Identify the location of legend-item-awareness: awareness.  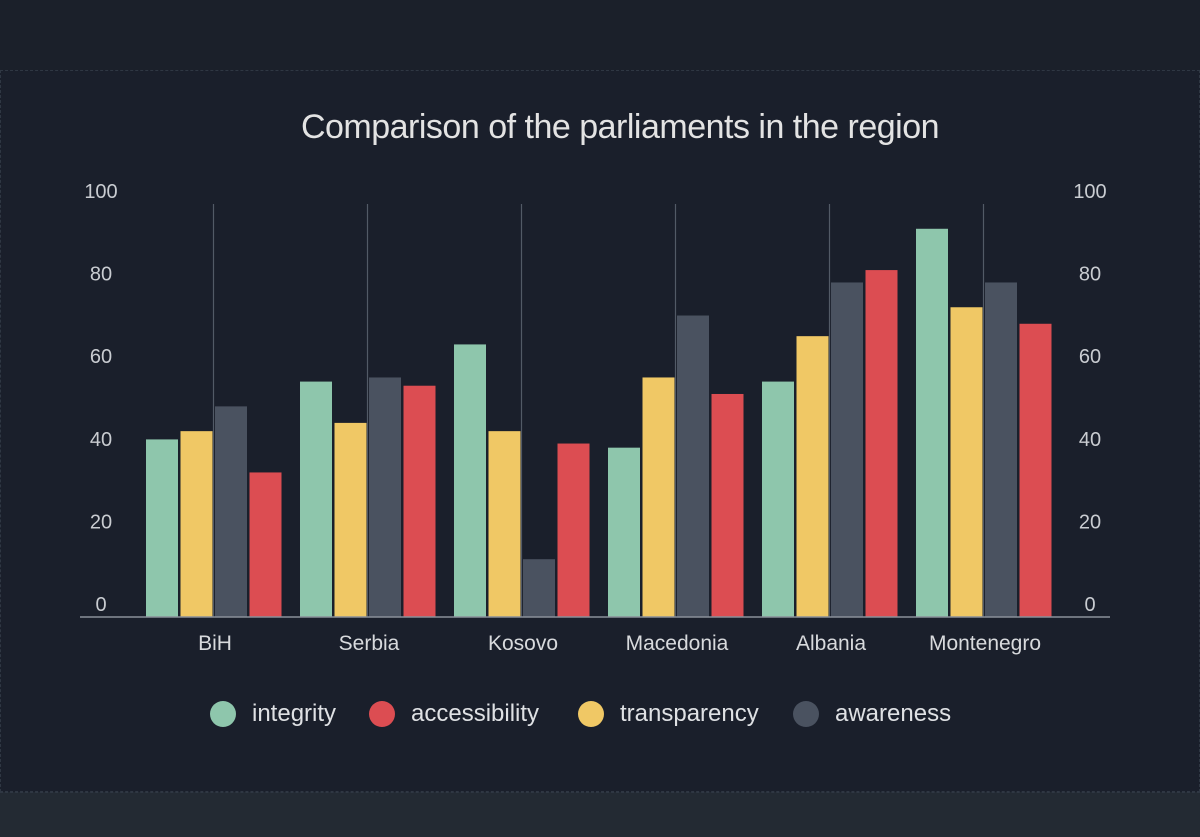
(872, 714).